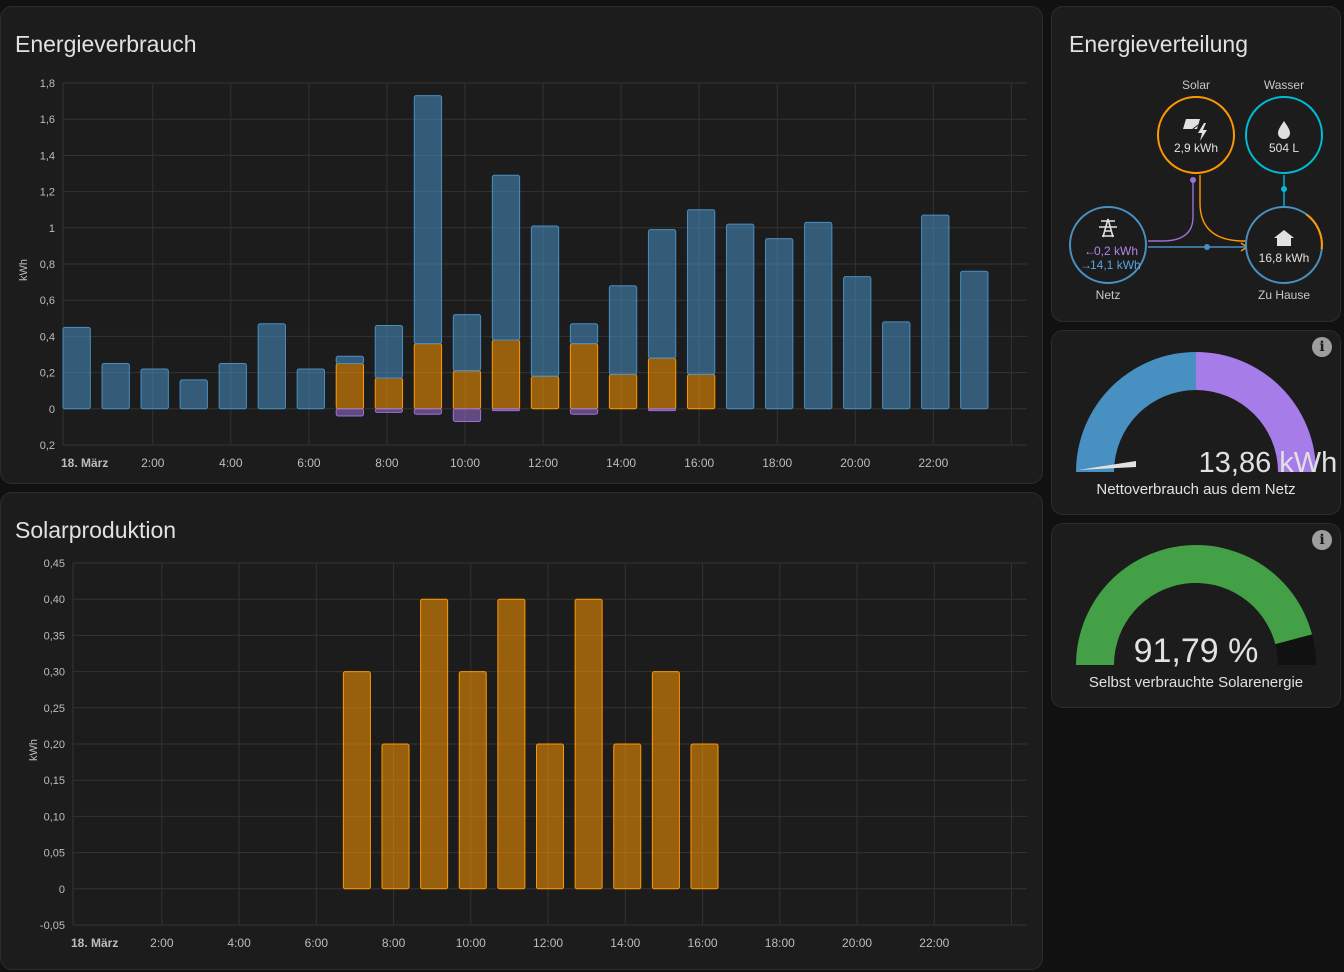 The image size is (1344, 972). What do you see at coordinates (317, 943) in the screenshot?
I see `x-tick-label: 6:00` at bounding box center [317, 943].